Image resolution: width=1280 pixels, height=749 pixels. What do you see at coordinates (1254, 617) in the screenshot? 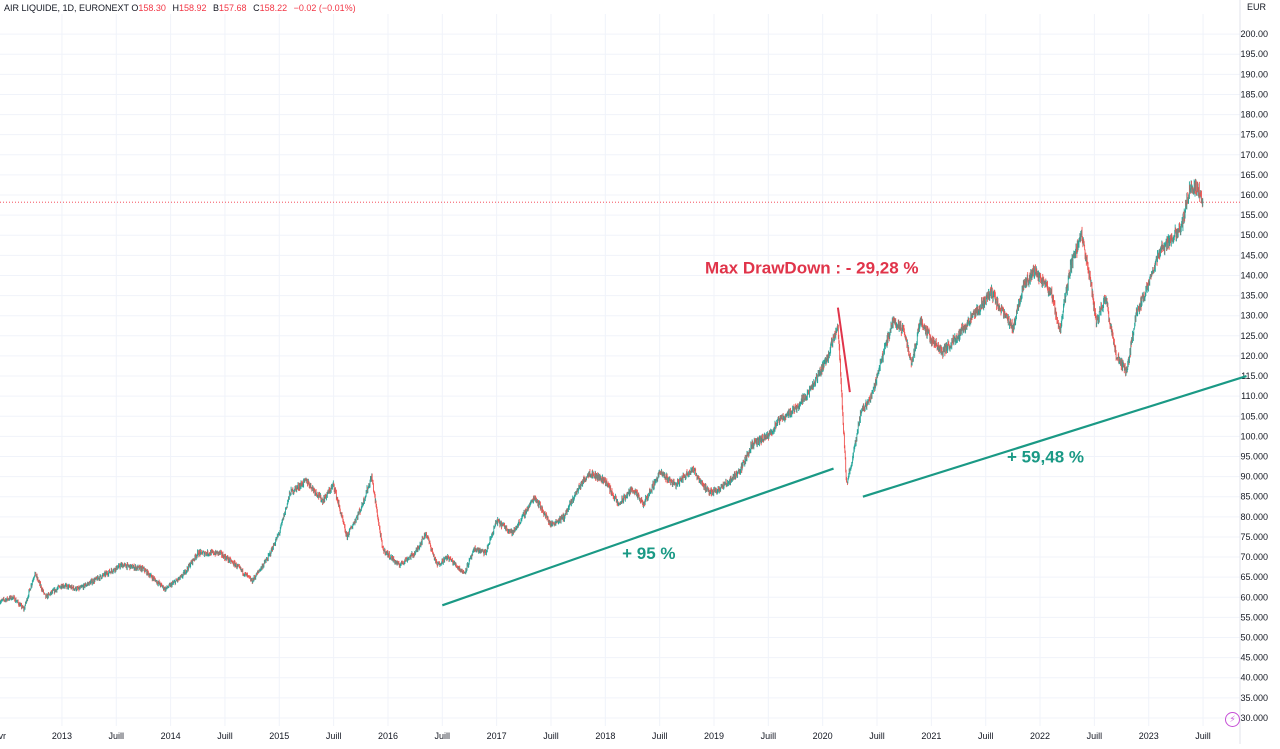
I see `y-tick-label: 55.000` at bounding box center [1254, 617].